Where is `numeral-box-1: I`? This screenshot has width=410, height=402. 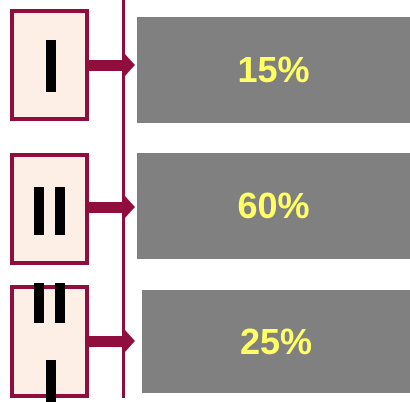
numeral-box-1: I is located at coordinates (49, 65).